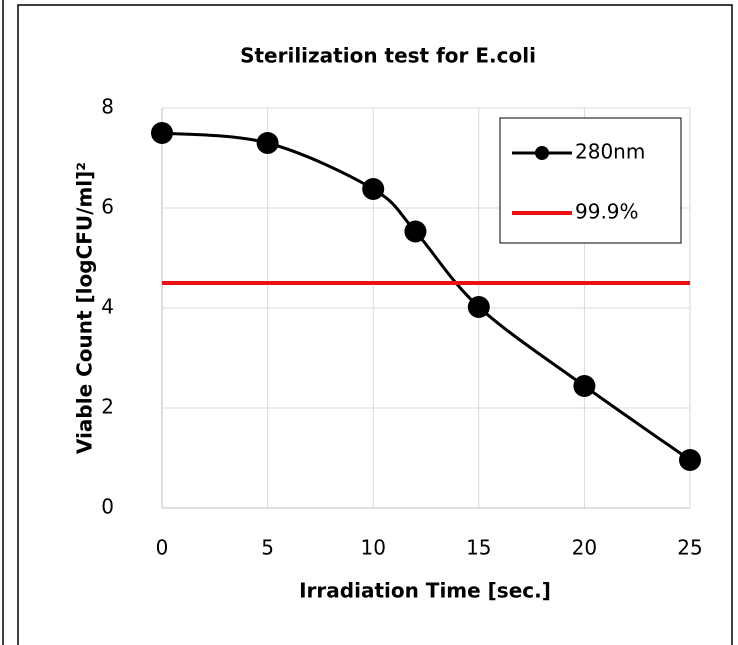  I want to click on y-tick-label: 4, so click(107, 307).